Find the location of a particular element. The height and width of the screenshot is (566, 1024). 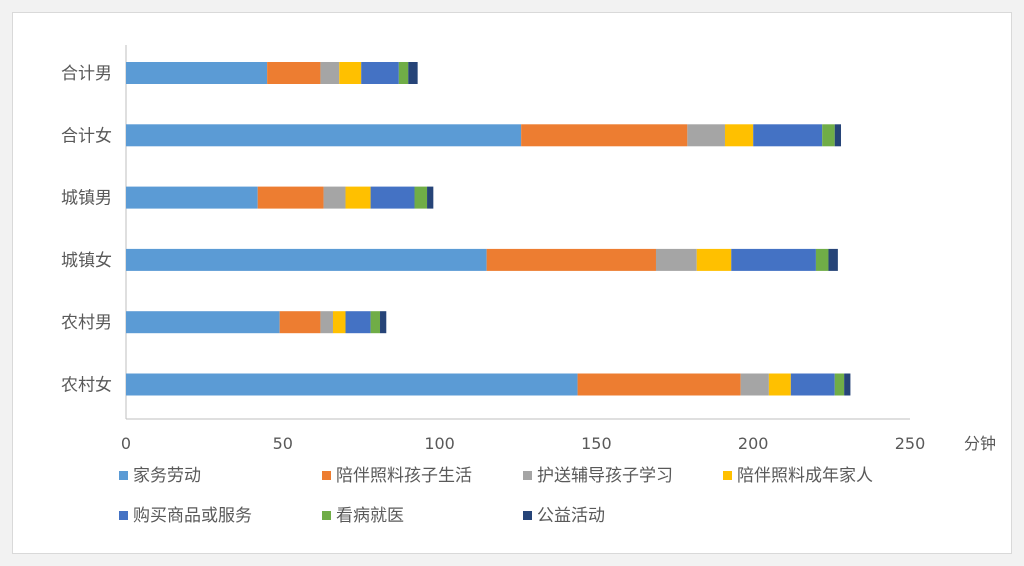

x-unit-label: 分钟 is located at coordinates (980, 443).